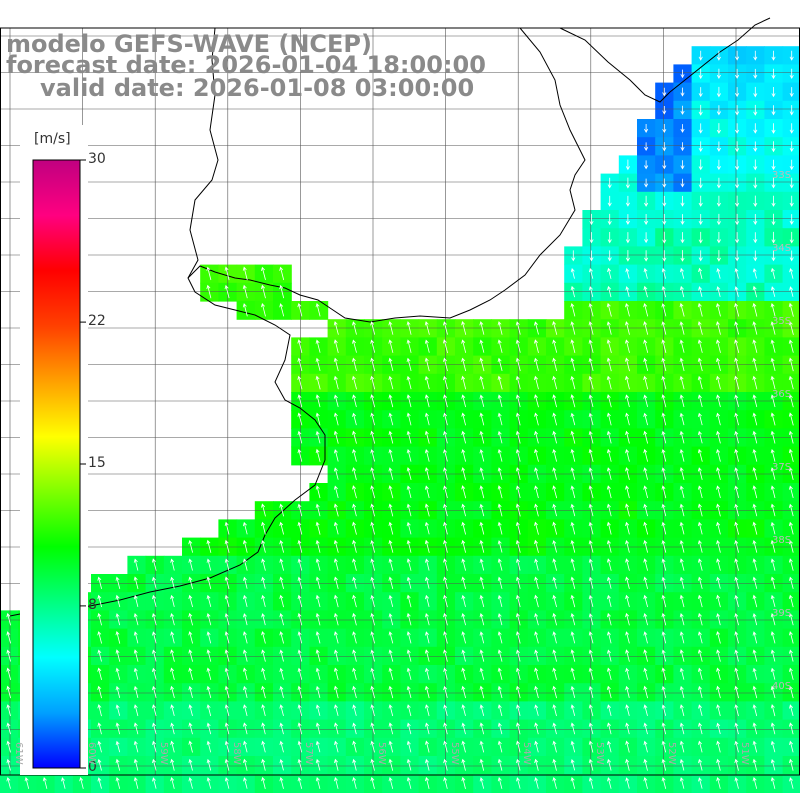 Image resolution: width=800 pixels, height=800 pixels. What do you see at coordinates (56, 464) in the screenshot?
I see `colorbar` at bounding box center [56, 464].